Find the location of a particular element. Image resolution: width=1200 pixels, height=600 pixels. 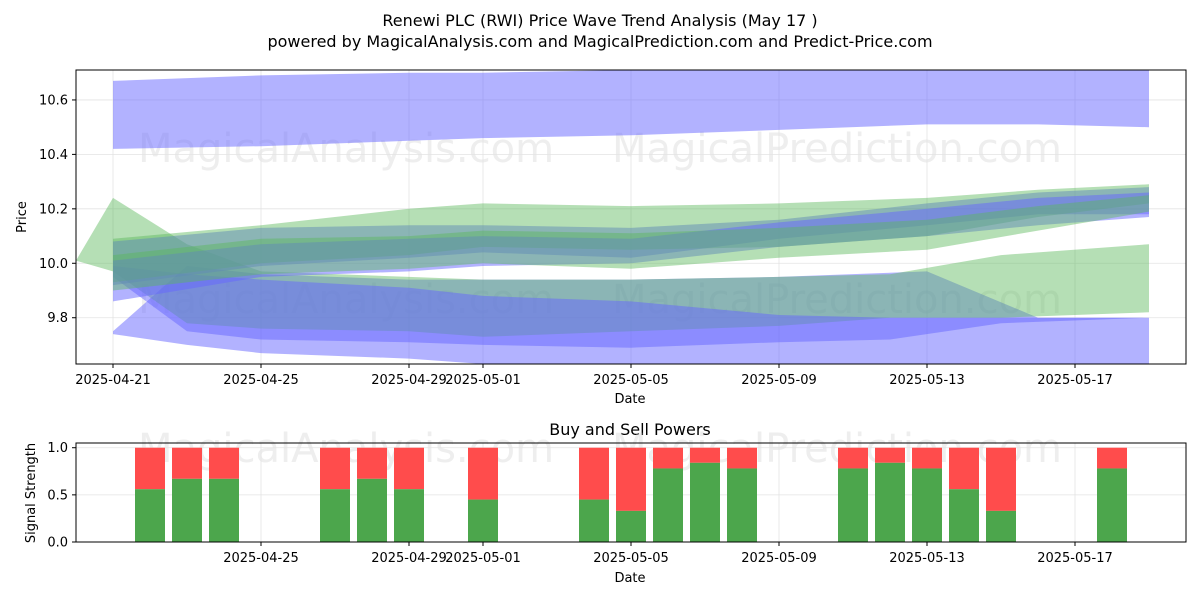

power-x-axis-label: Date is located at coordinates (629, 578).